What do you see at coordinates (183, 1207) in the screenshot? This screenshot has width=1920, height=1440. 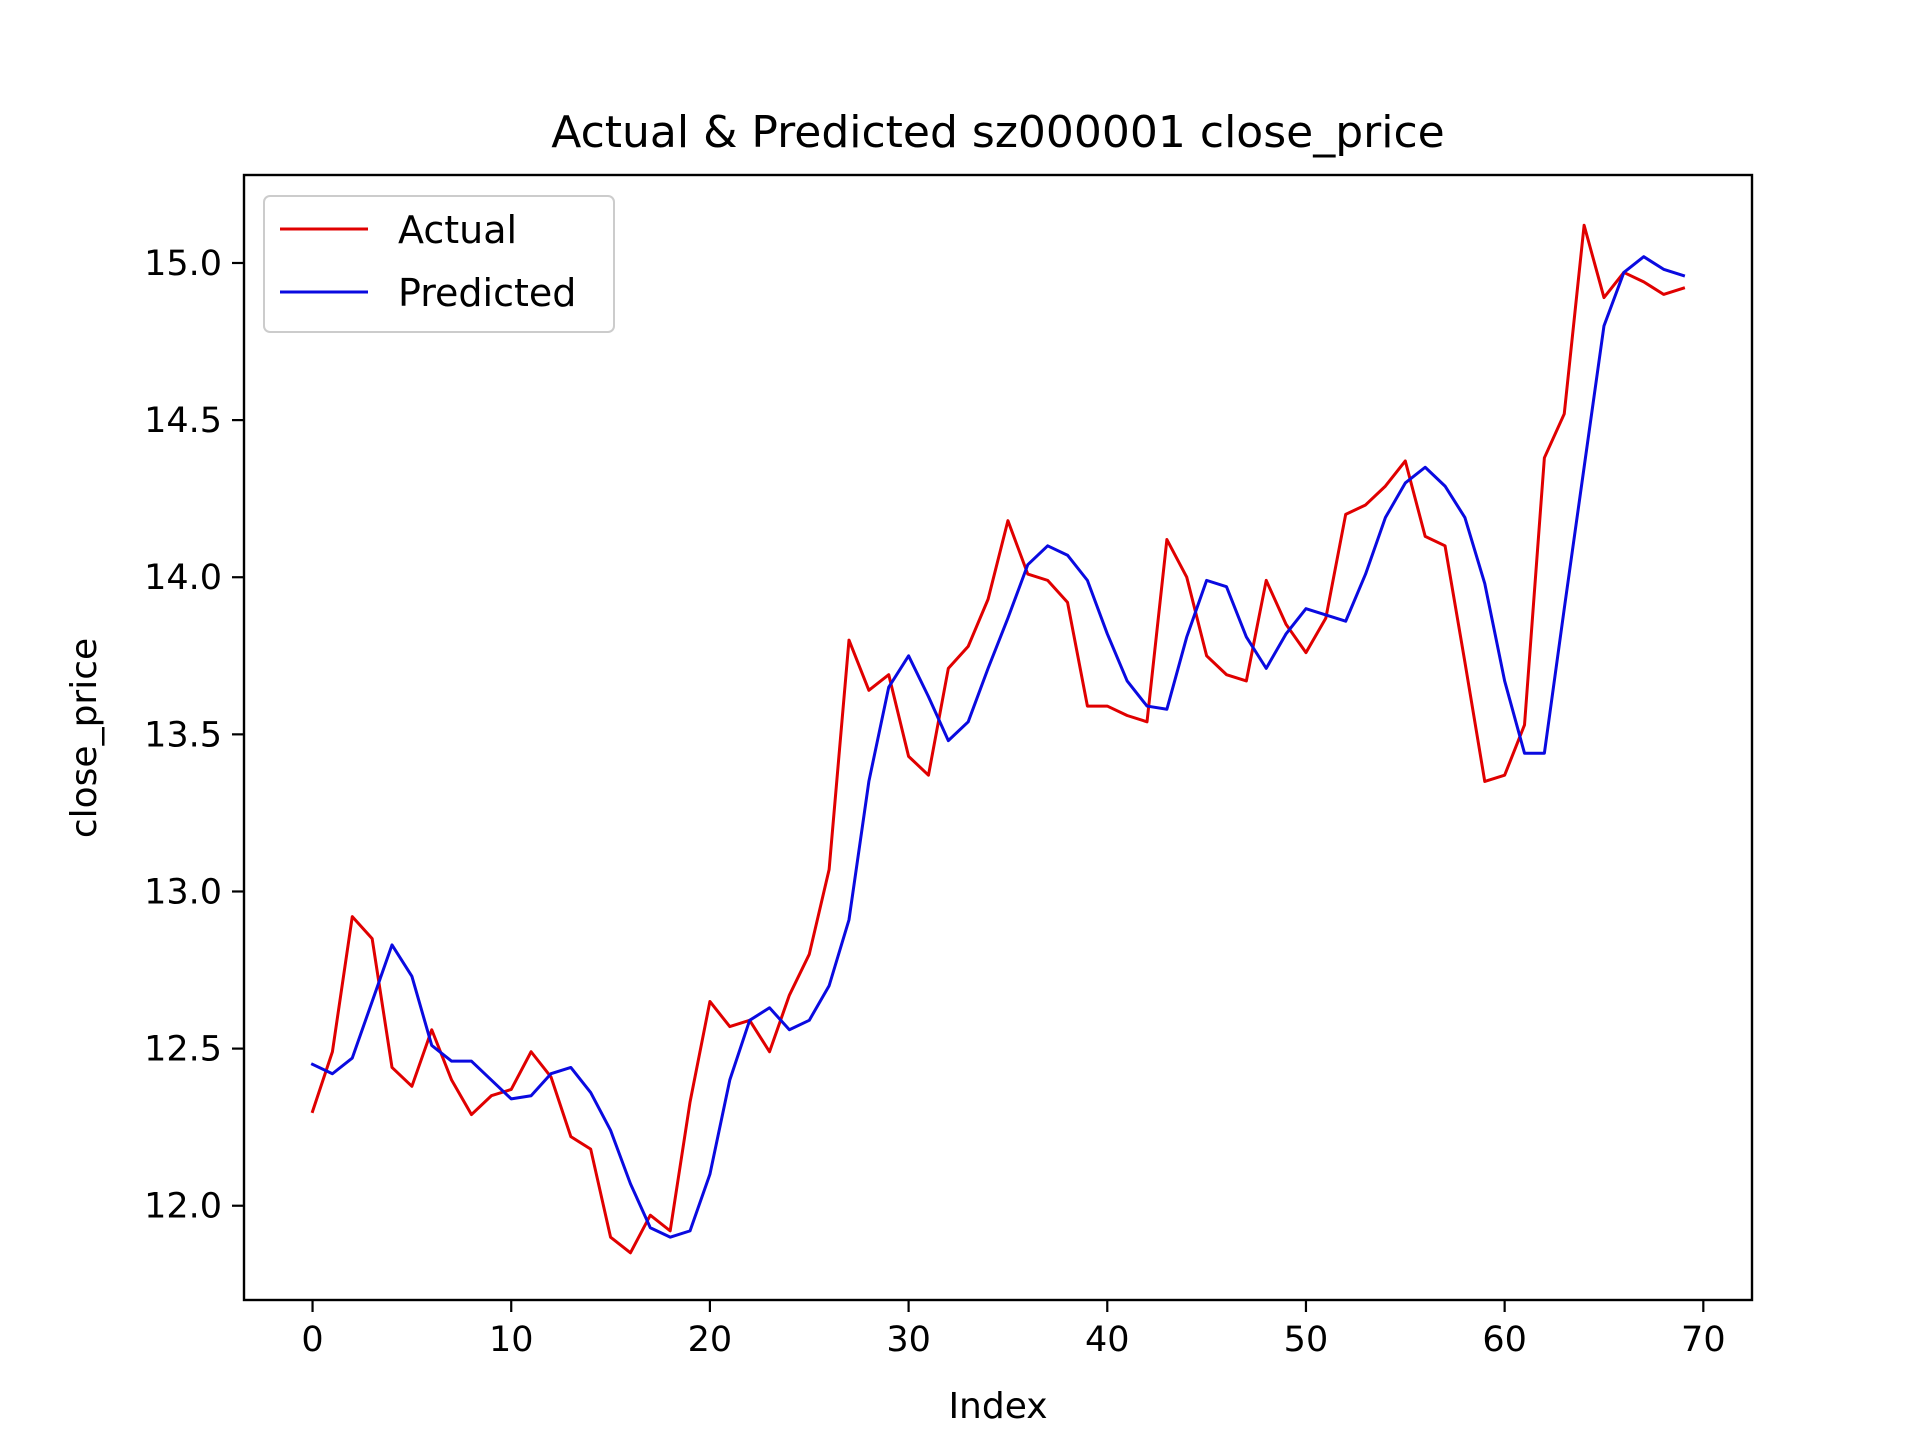 I see `y-tick-label: 12.0` at bounding box center [183, 1207].